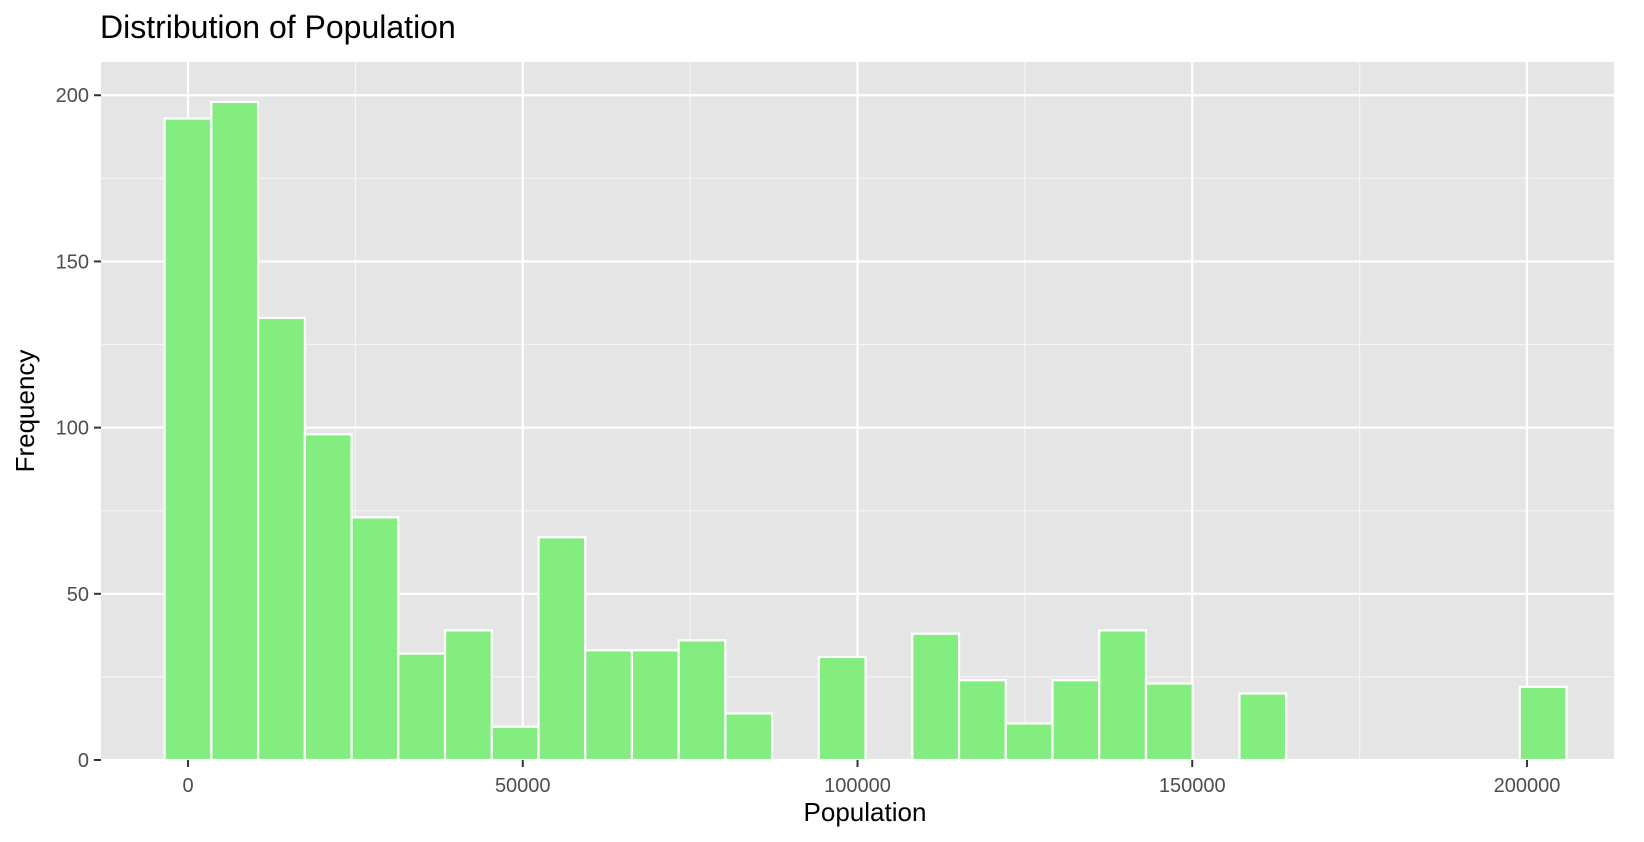 The width and height of the screenshot is (1644, 842). What do you see at coordinates (187, 786) in the screenshot?
I see `x-tick-label: 0` at bounding box center [187, 786].